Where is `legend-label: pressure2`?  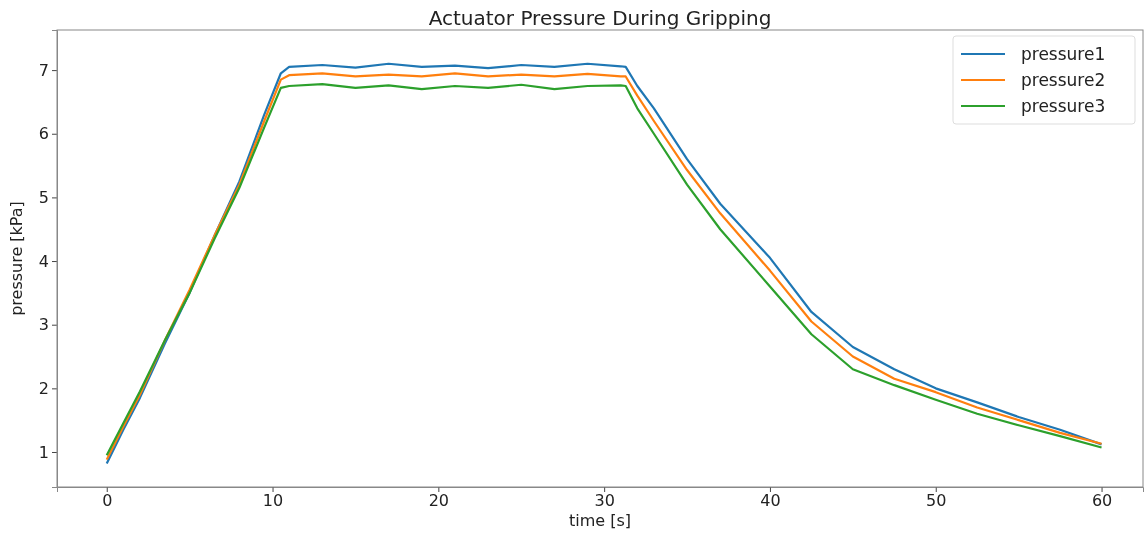
legend-label: pressure2 is located at coordinates (1063, 80).